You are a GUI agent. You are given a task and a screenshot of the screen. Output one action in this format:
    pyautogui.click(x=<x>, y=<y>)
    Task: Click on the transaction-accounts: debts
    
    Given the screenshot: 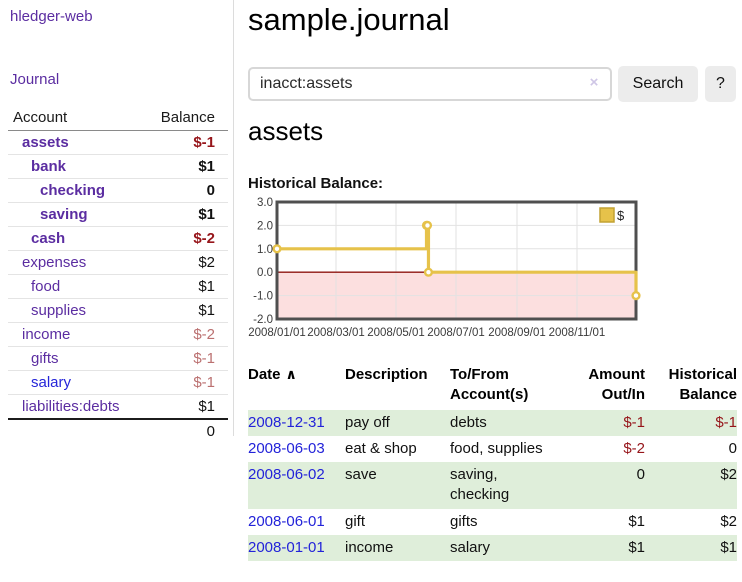 What is the action you would take?
    pyautogui.click(x=468, y=422)
    